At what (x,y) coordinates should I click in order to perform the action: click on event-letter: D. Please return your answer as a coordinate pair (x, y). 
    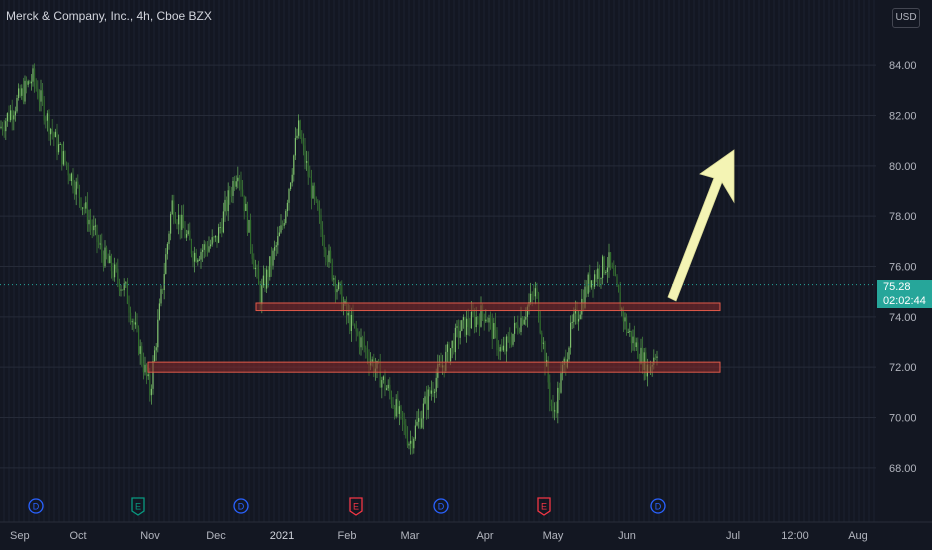
    Looking at the image, I should click on (441, 507).